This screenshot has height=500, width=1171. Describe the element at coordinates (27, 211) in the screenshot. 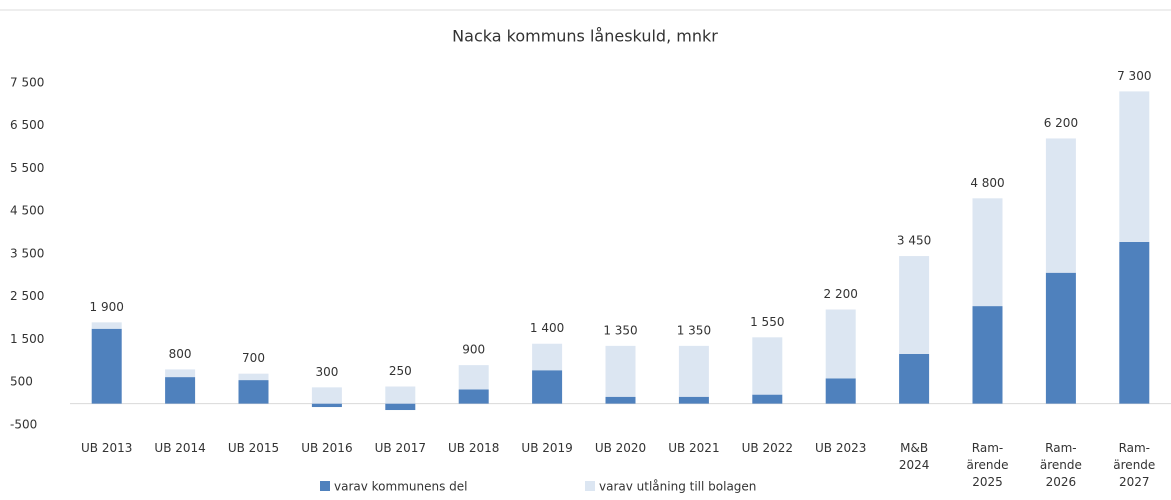

I see `y-tick-label: 4 500` at that location.